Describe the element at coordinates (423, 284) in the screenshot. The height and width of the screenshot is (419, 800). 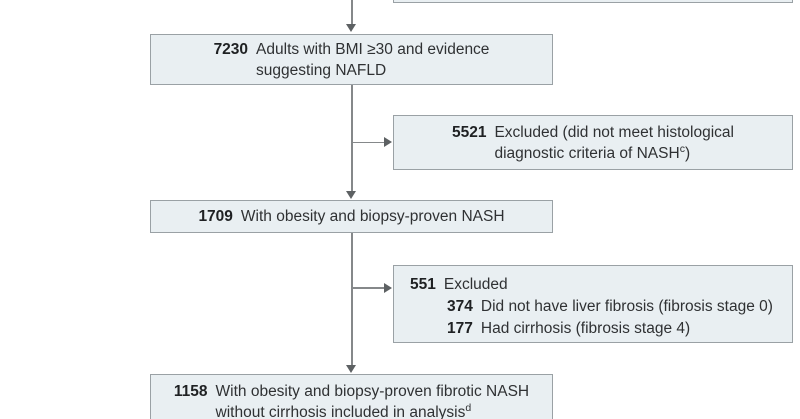
I see `excluded-fibrosis-count: 551` at that location.